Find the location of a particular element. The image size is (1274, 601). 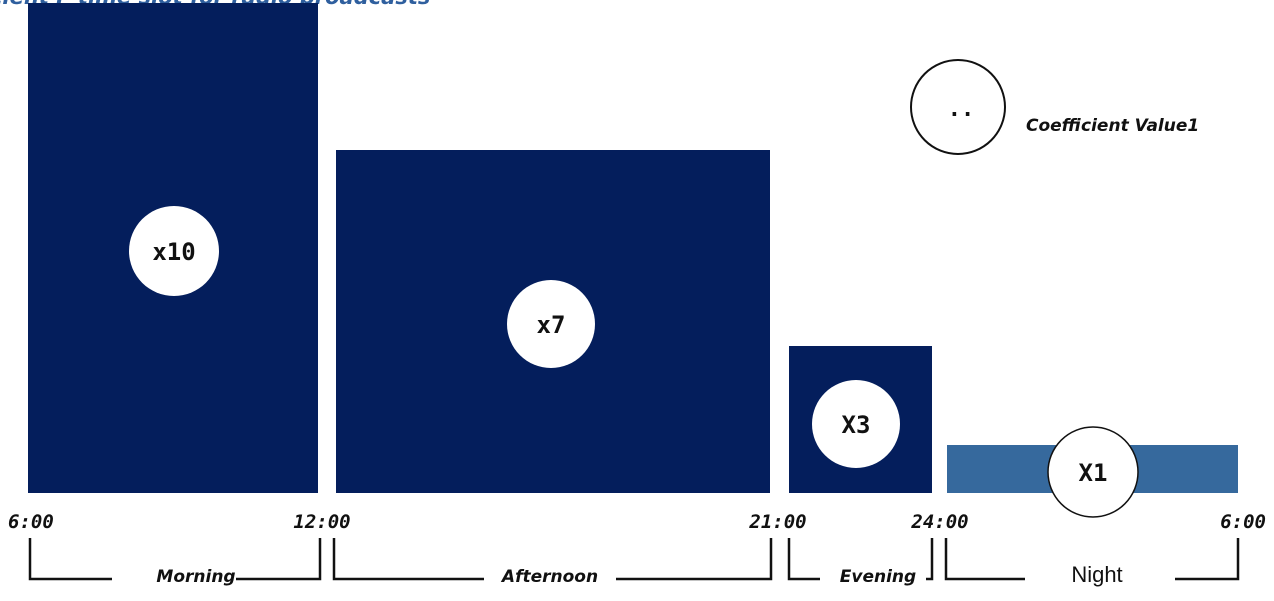

period-bracket-morning: Morning is located at coordinates (175, 564).